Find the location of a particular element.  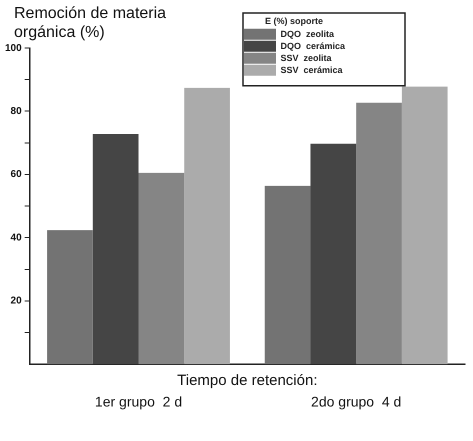

x-tick-label: 2do grupo 4 d is located at coordinates (356, 401).